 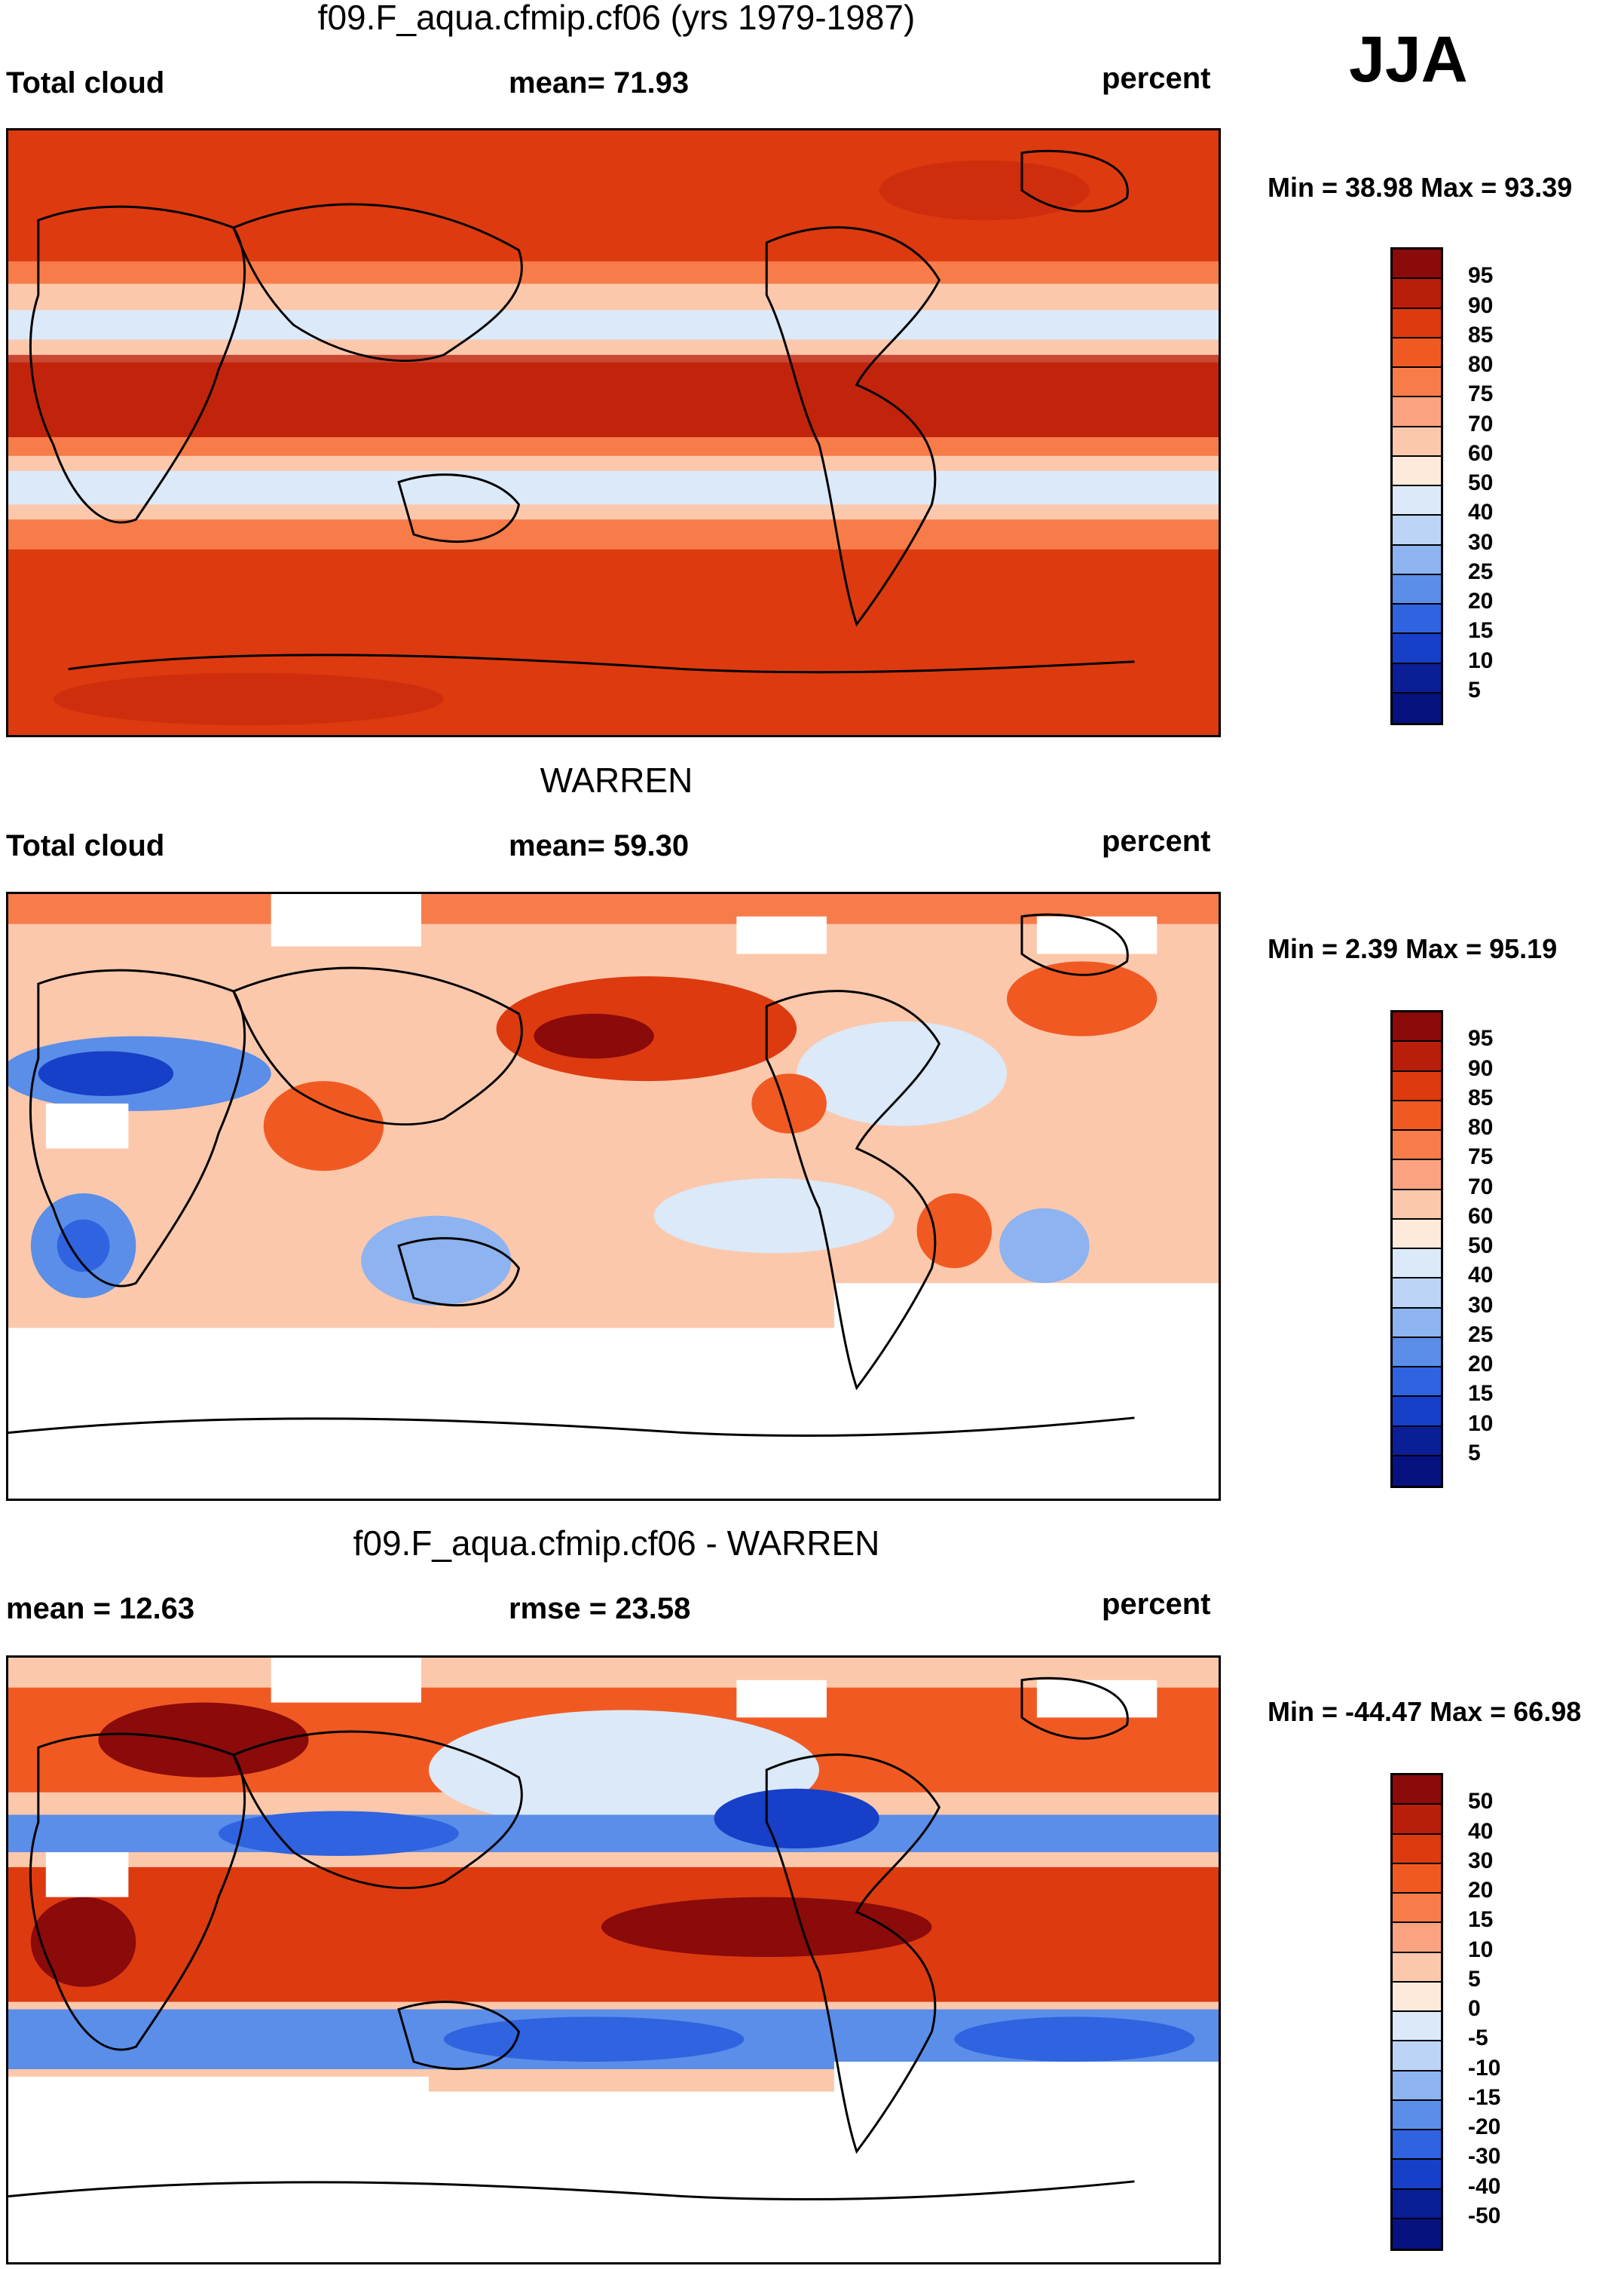 I want to click on panel-2-minmax: Min = 2.39 Max = 95.19, so click(x=1413, y=948).